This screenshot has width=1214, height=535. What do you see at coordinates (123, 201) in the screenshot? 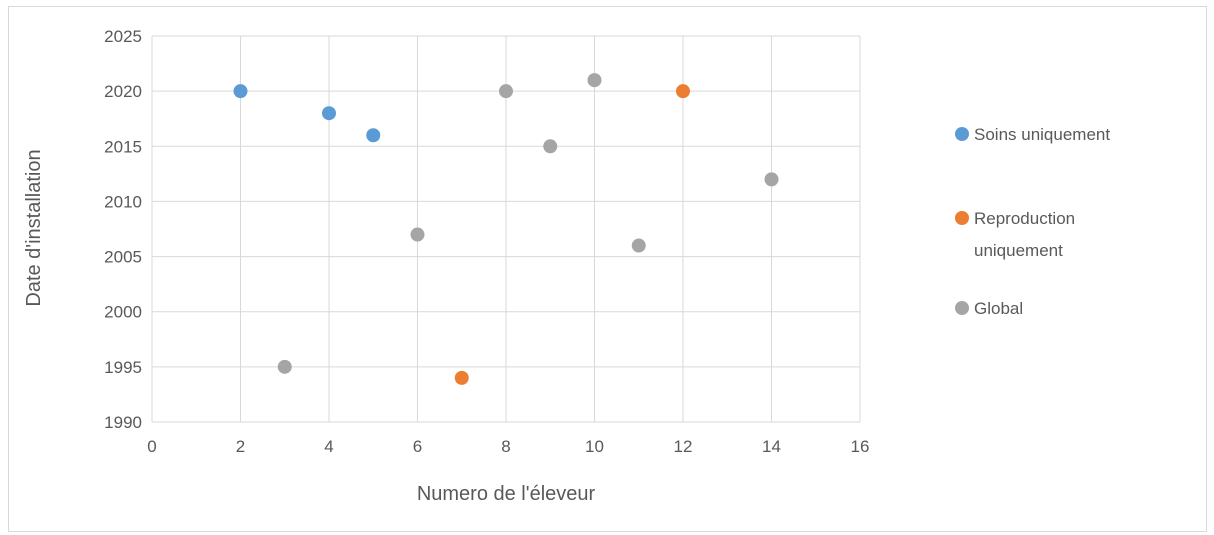
I see `y-tick-label: 2010` at bounding box center [123, 201].